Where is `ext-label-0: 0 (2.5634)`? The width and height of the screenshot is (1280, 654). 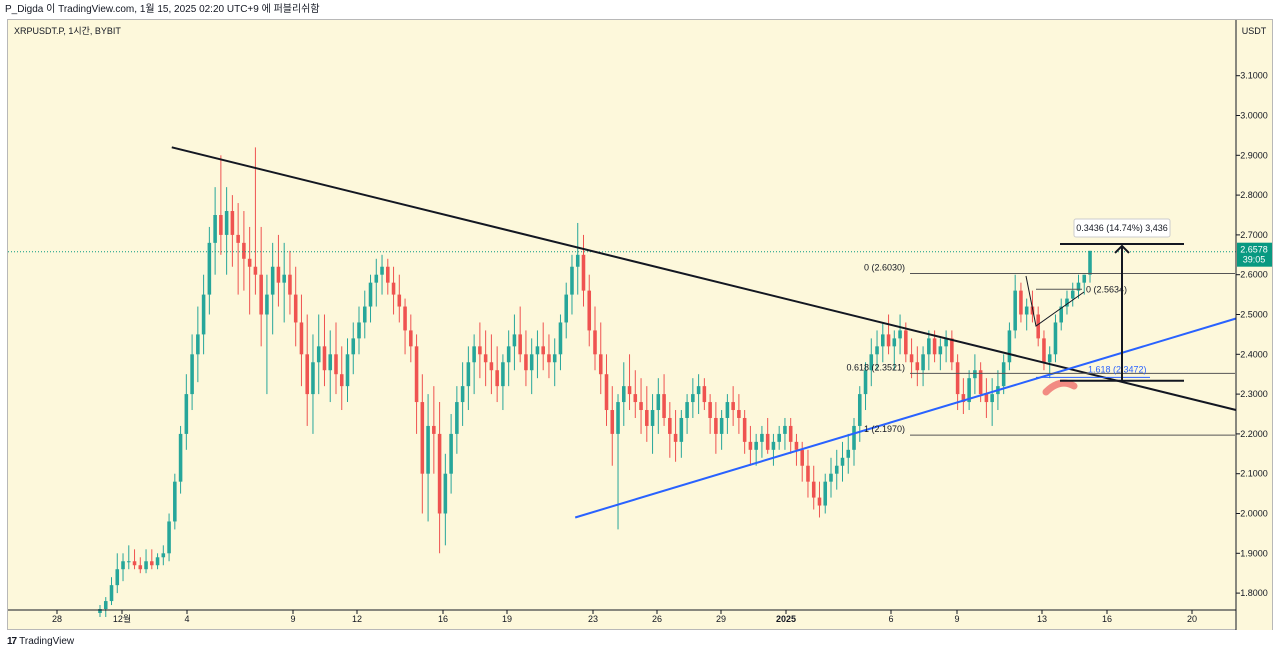
ext-label-0: 0 (2.5634) is located at coordinates (1106, 289).